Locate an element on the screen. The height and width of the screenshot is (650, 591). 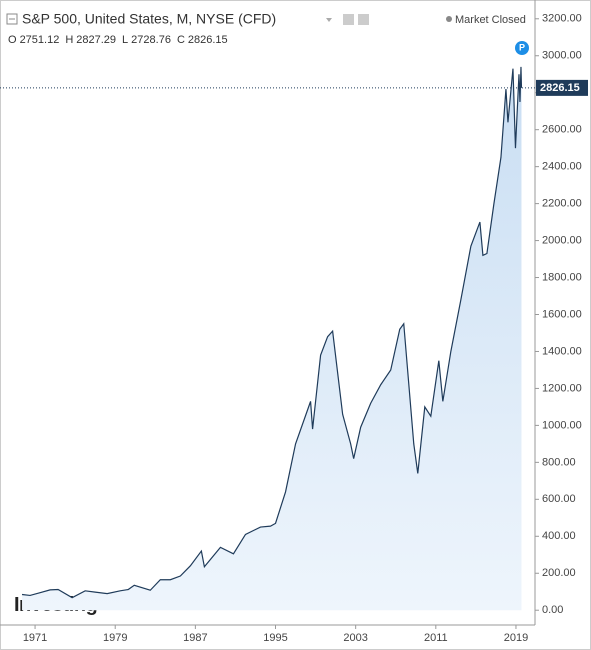
ohlc-value: 2826.15 is located at coordinates (208, 40).